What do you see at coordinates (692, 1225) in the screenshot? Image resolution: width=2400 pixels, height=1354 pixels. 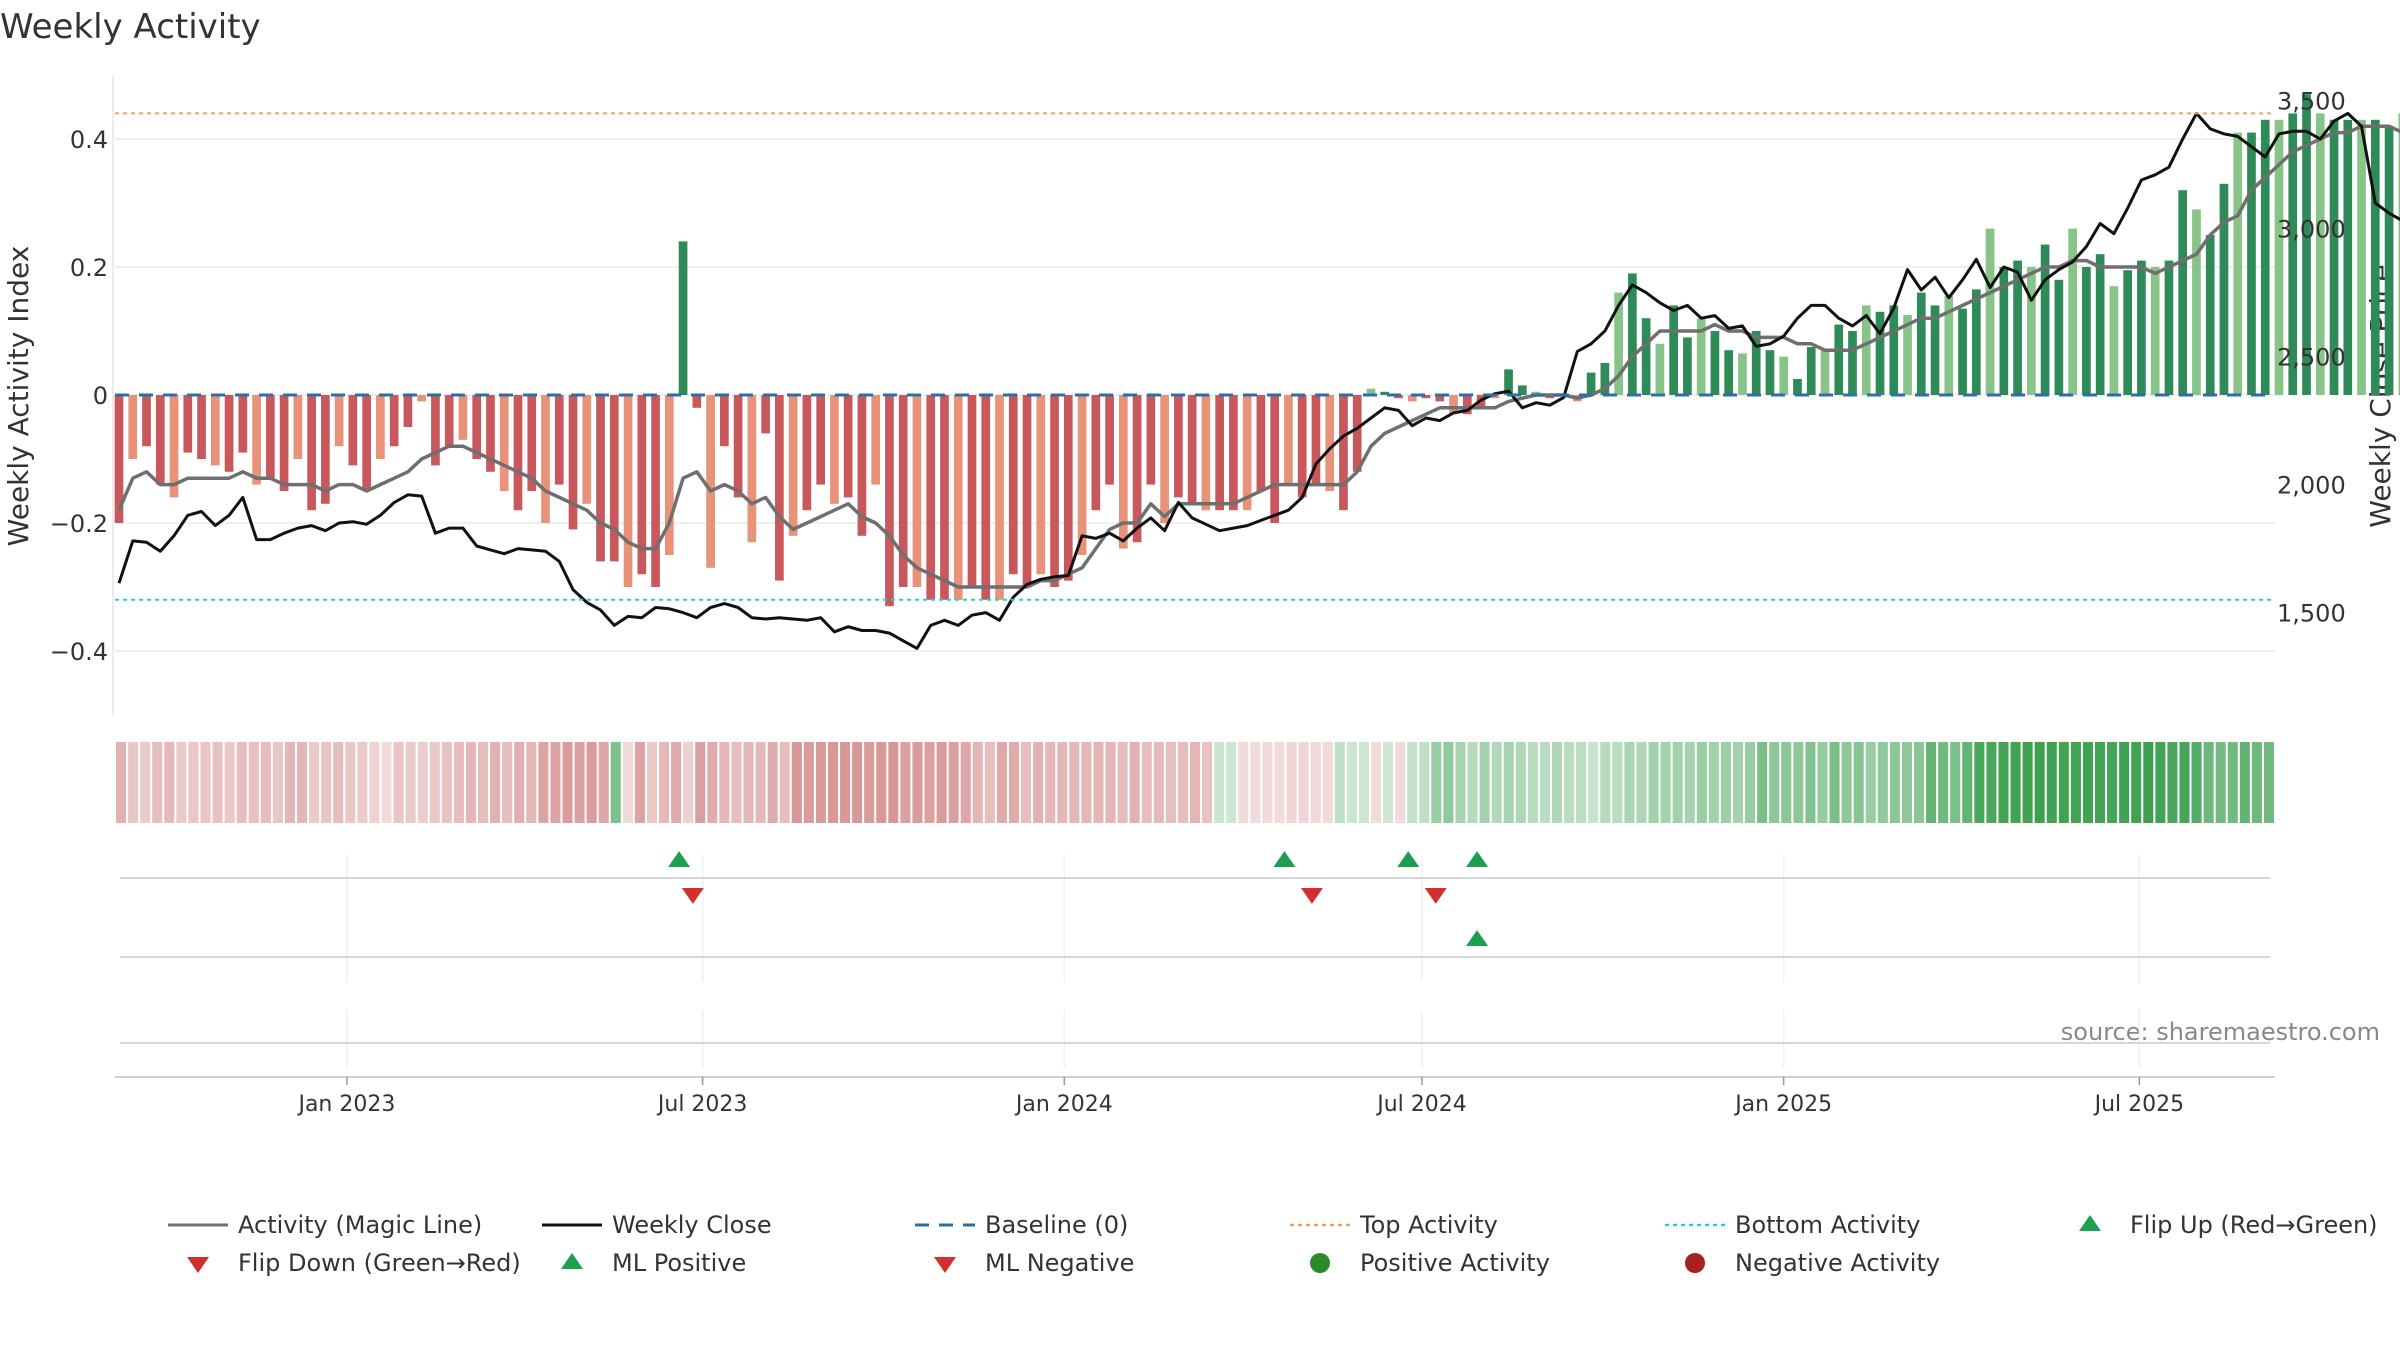 I see `legend-label: Weekly Close` at bounding box center [692, 1225].